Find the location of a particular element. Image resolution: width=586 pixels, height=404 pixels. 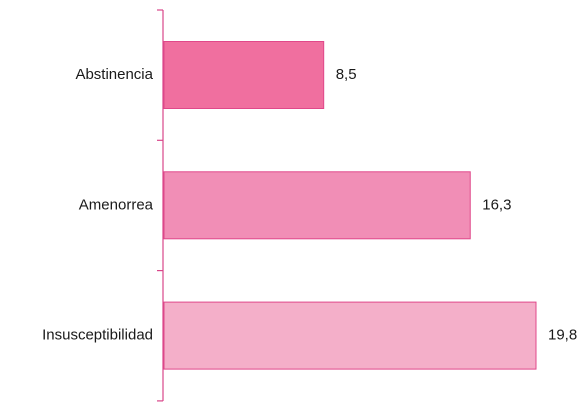

category-label: Abstinencia is located at coordinates (114, 74).